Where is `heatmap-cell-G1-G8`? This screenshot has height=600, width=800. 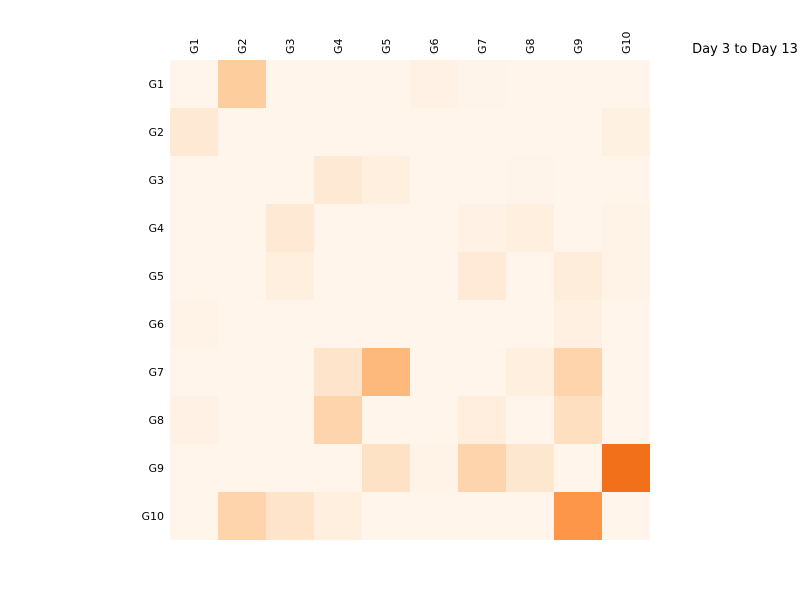
heatmap-cell-G1-G8 is located at coordinates (530, 84).